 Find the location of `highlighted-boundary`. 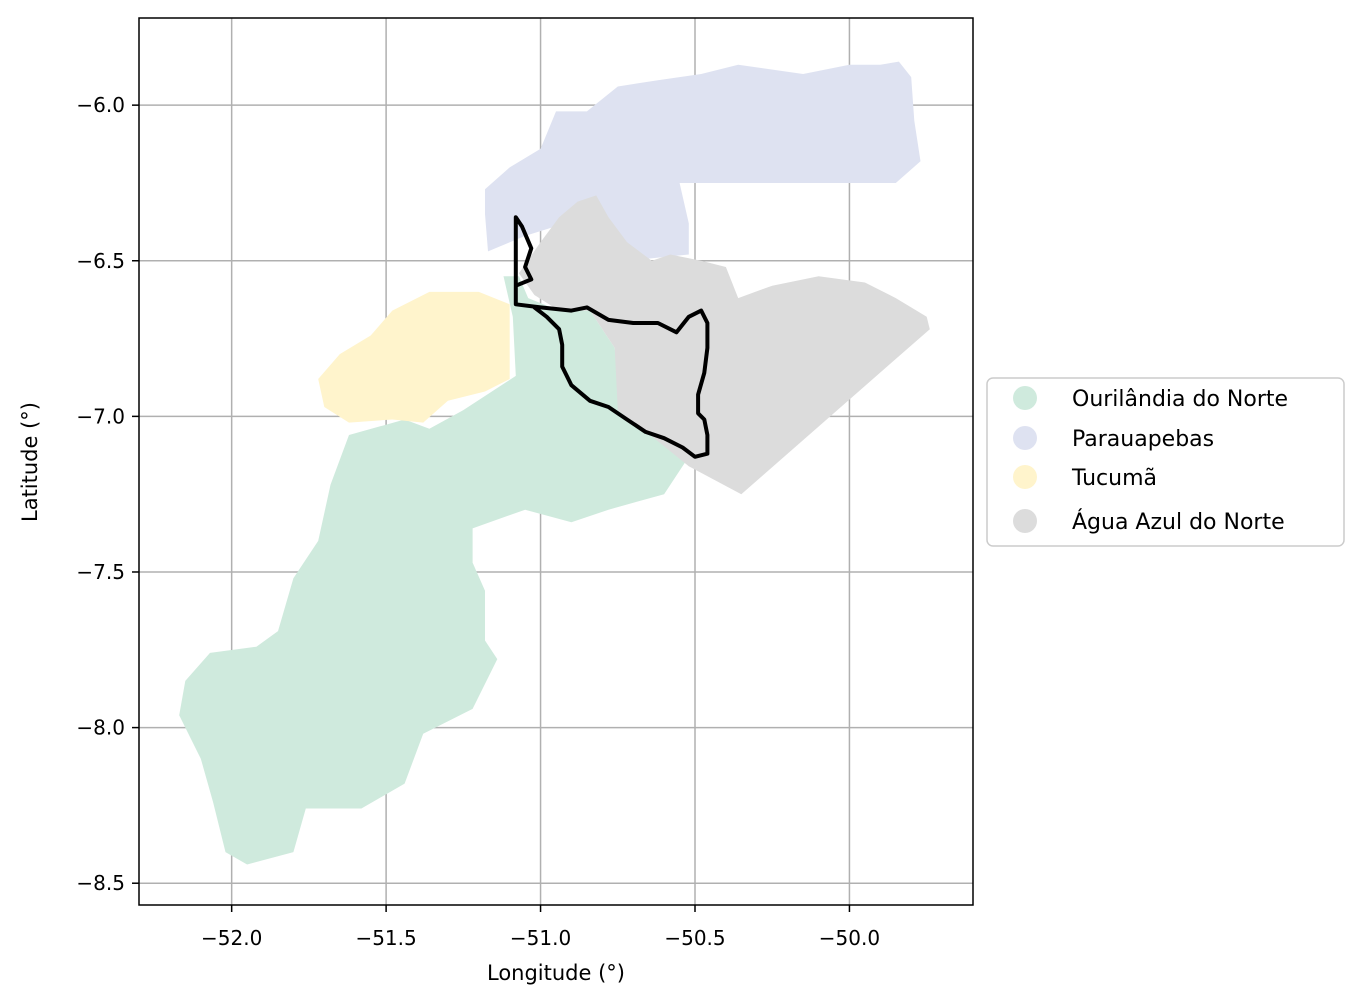

highlighted-boundary is located at coordinates (611, 337).